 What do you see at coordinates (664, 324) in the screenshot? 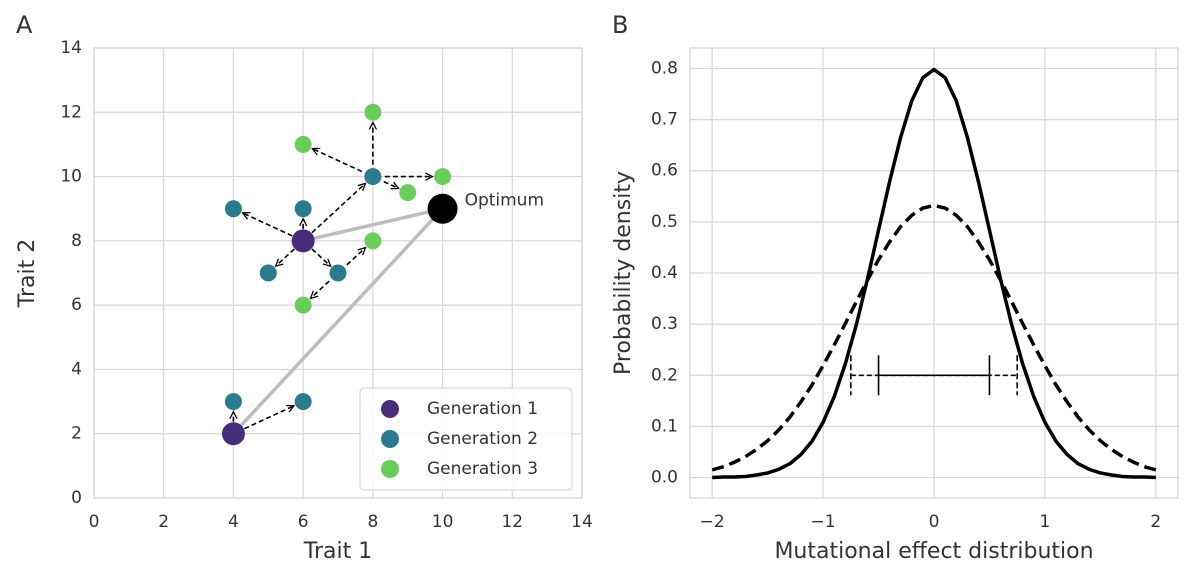
I see `y-tick-label: 0.3` at bounding box center [664, 324].